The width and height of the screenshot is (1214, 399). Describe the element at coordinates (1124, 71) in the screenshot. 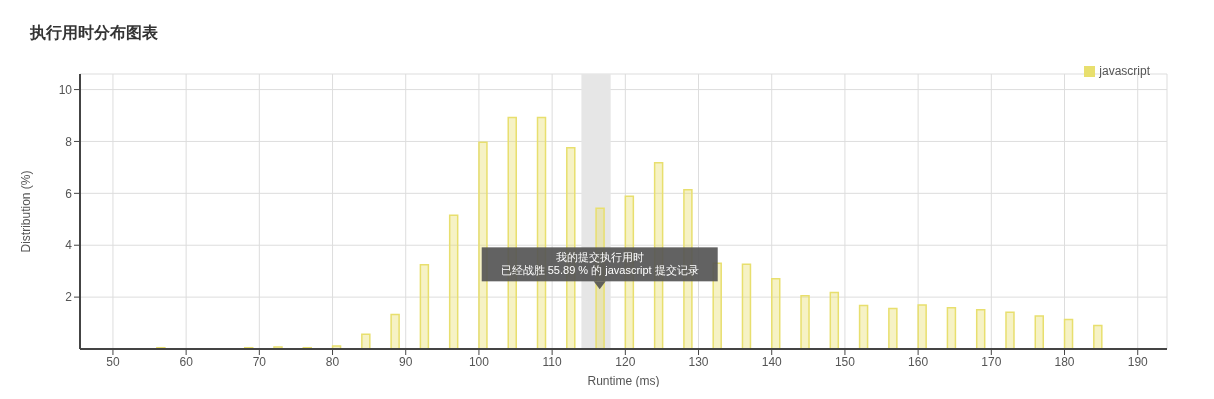

I see `legend-label: javascript` at that location.